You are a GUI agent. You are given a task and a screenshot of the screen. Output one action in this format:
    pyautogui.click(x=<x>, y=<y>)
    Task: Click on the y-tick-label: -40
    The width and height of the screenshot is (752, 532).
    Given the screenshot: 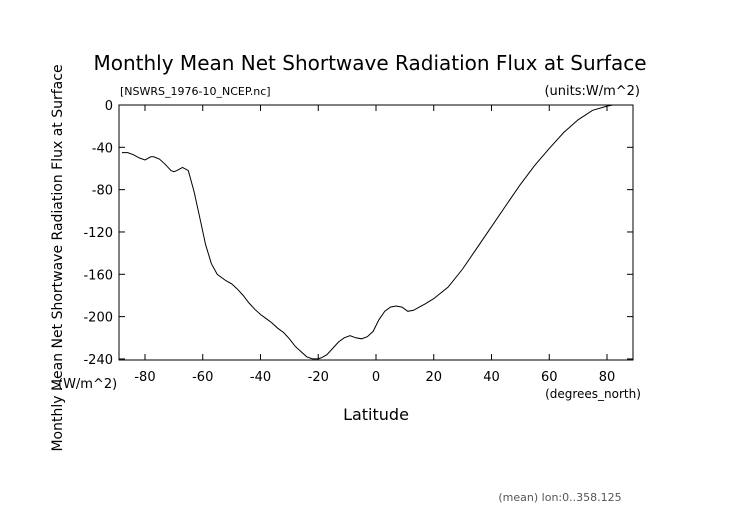 What is the action you would take?
    pyautogui.click(x=102, y=148)
    